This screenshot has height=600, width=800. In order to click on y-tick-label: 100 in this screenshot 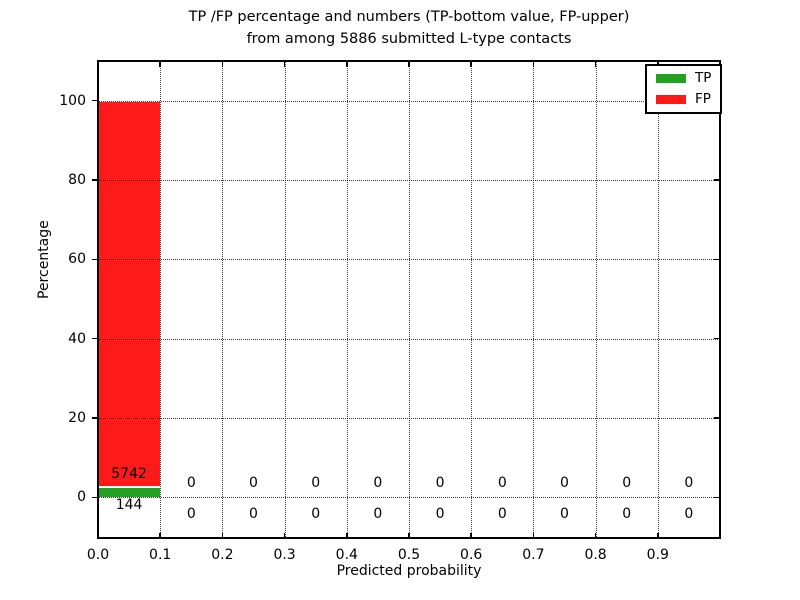, I will do `click(72, 100)`.